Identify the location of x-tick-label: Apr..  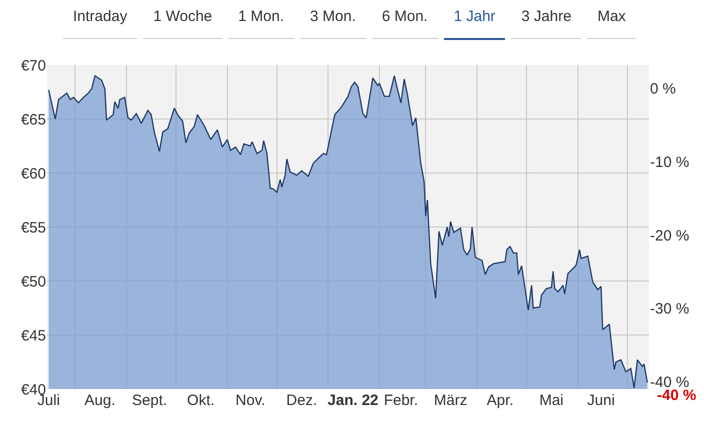
(500, 400).